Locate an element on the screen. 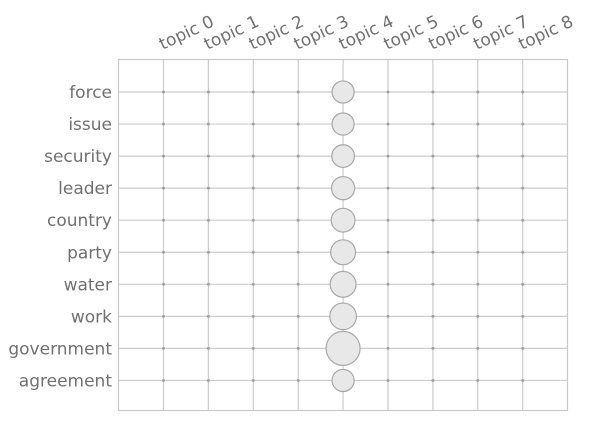  y-tick-label-0: force is located at coordinates (90, 93).